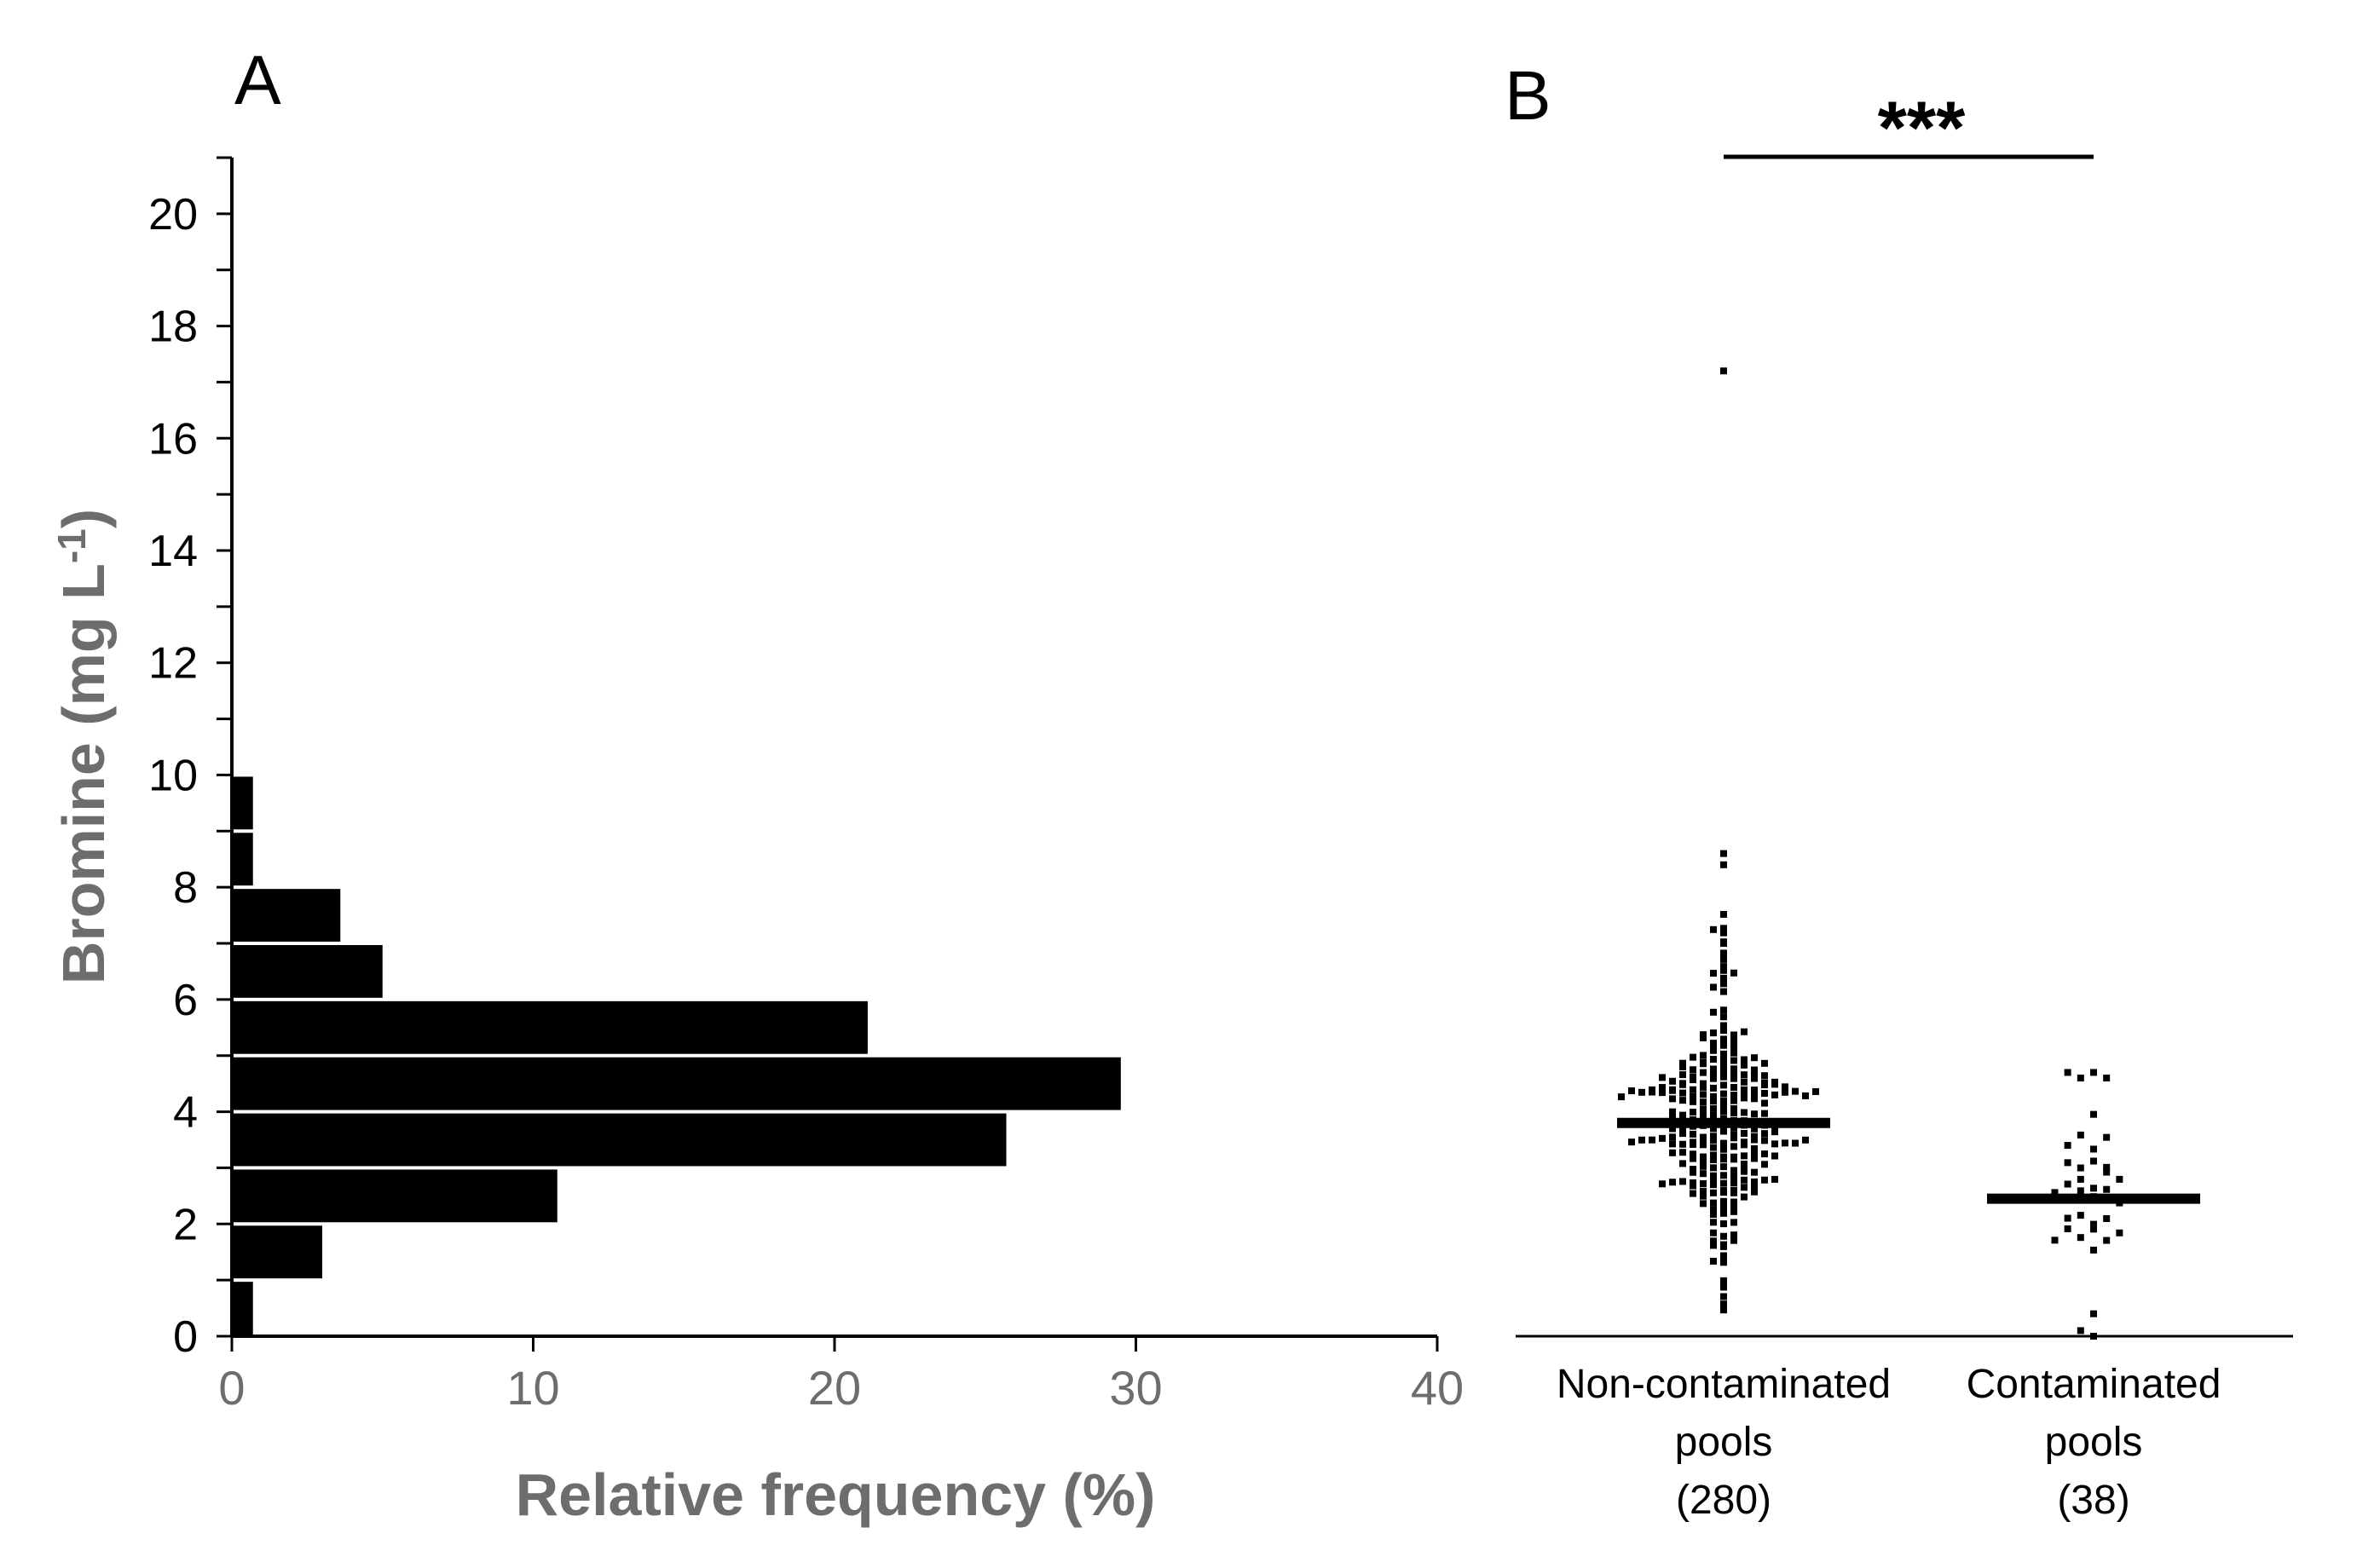 This screenshot has height=1568, width=2357. I want to click on y-tick-label: 10, so click(173, 775).